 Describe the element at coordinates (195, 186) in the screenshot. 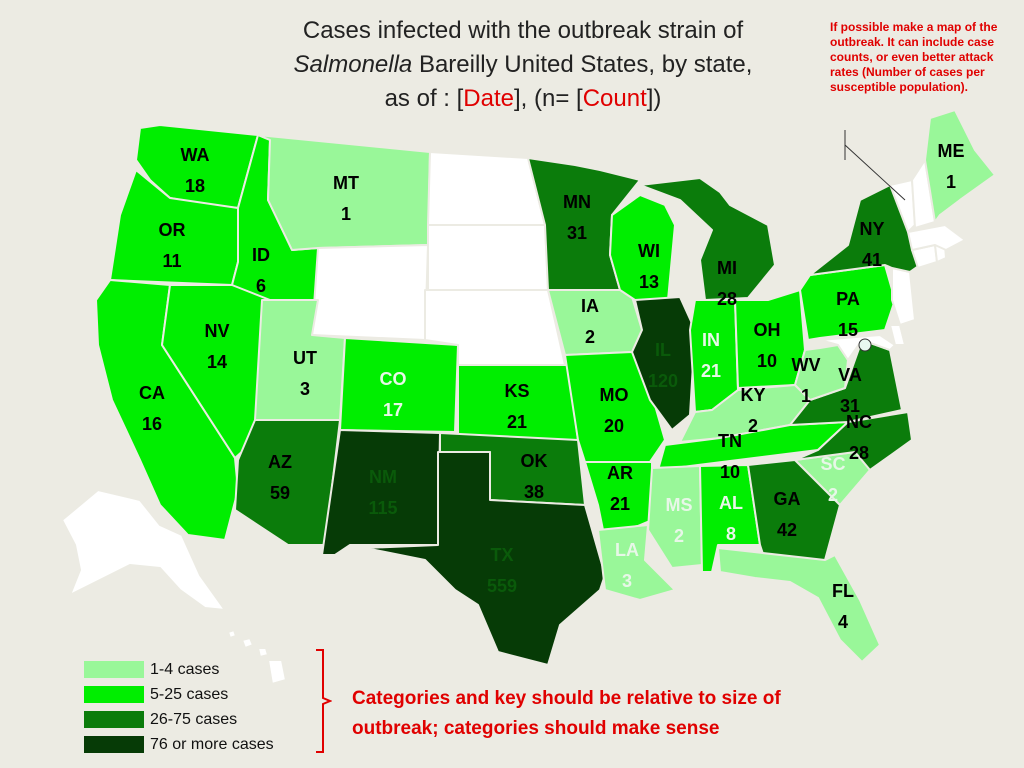

I see `state-count: 18` at that location.